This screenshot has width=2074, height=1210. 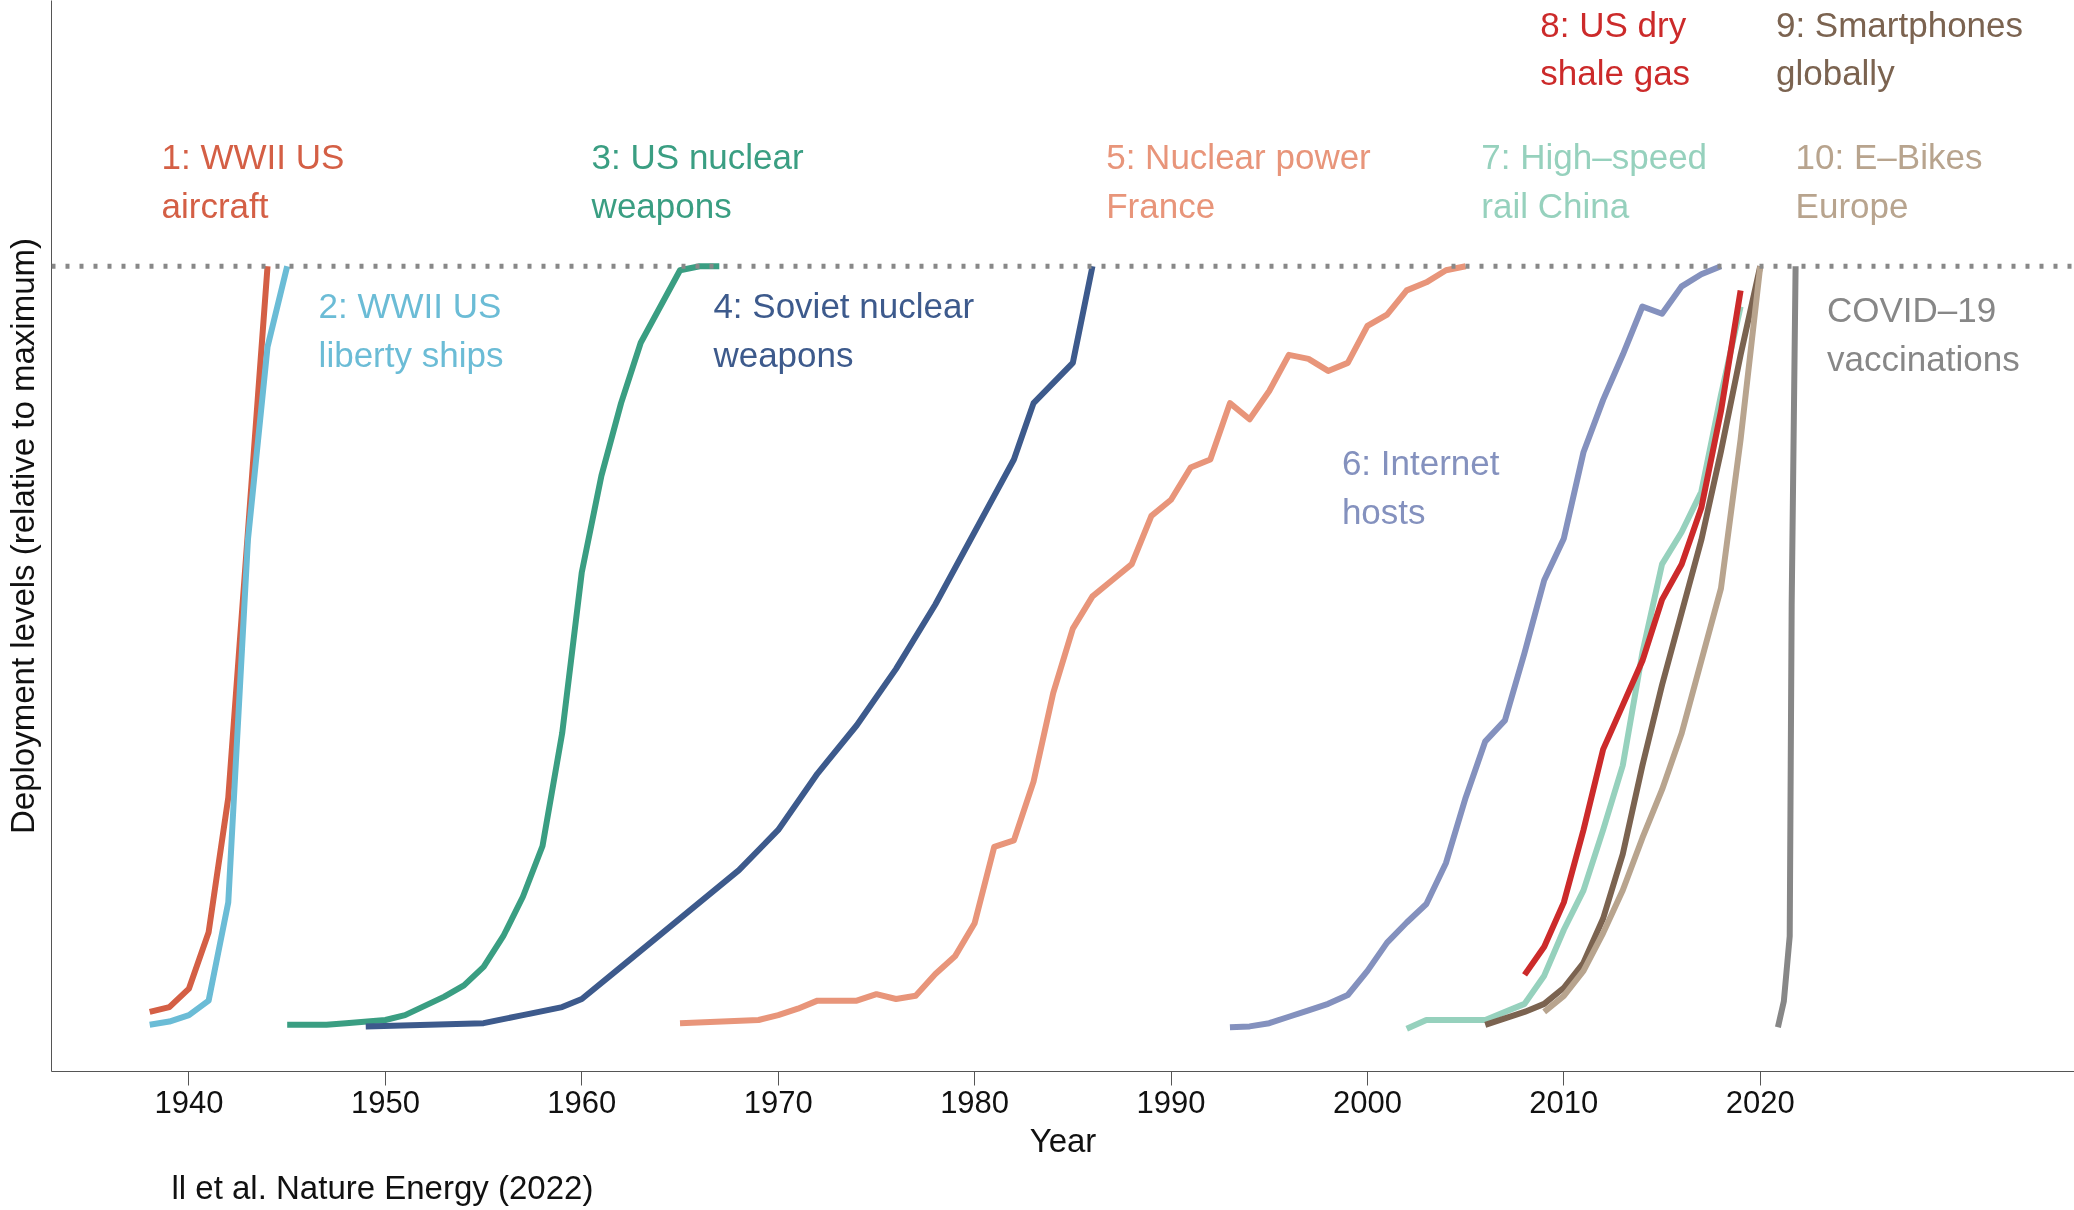 What do you see at coordinates (1760, 1102) in the screenshot?
I see `x-tick-label: 2020` at bounding box center [1760, 1102].